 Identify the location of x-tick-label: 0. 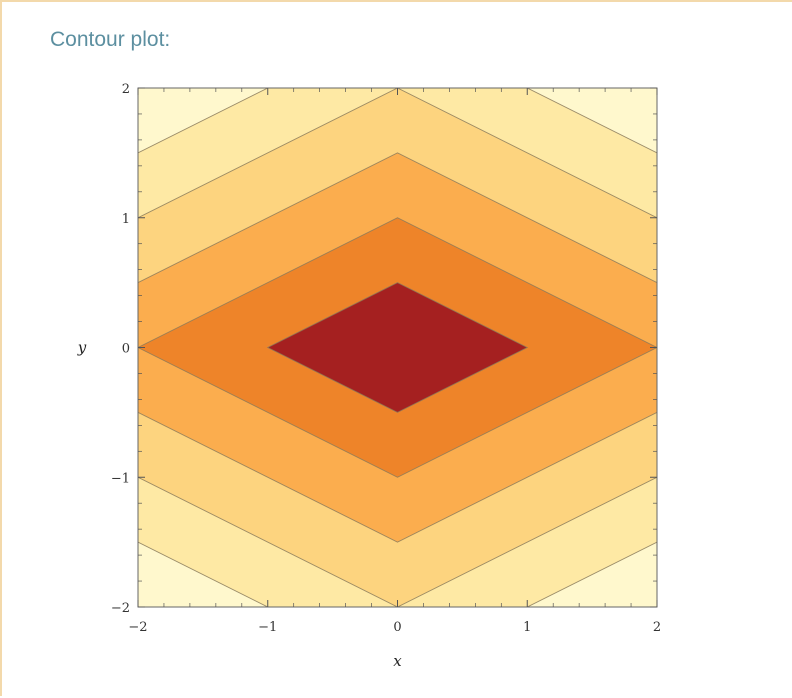
(397, 627).